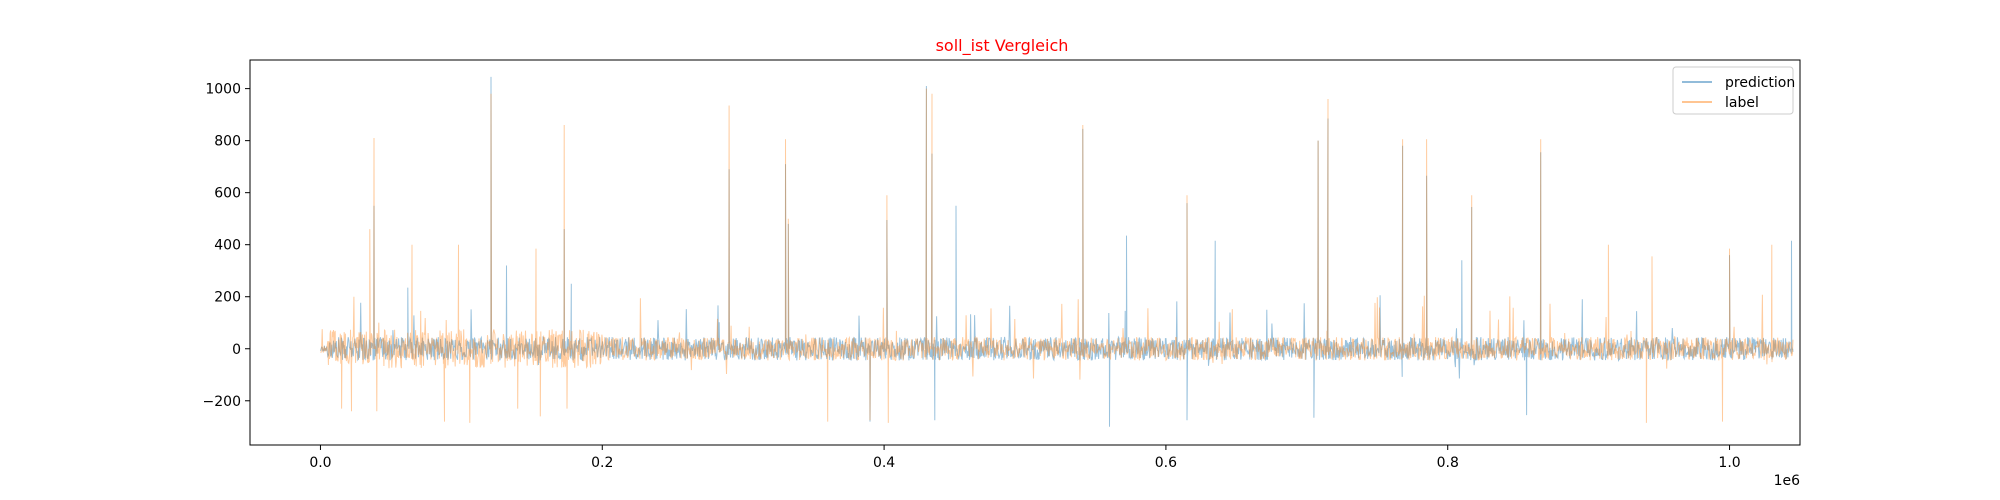  I want to click on x-axis: 0.0 0.2 0.4 0.6 0.8 1.0, so click(1025, 458).